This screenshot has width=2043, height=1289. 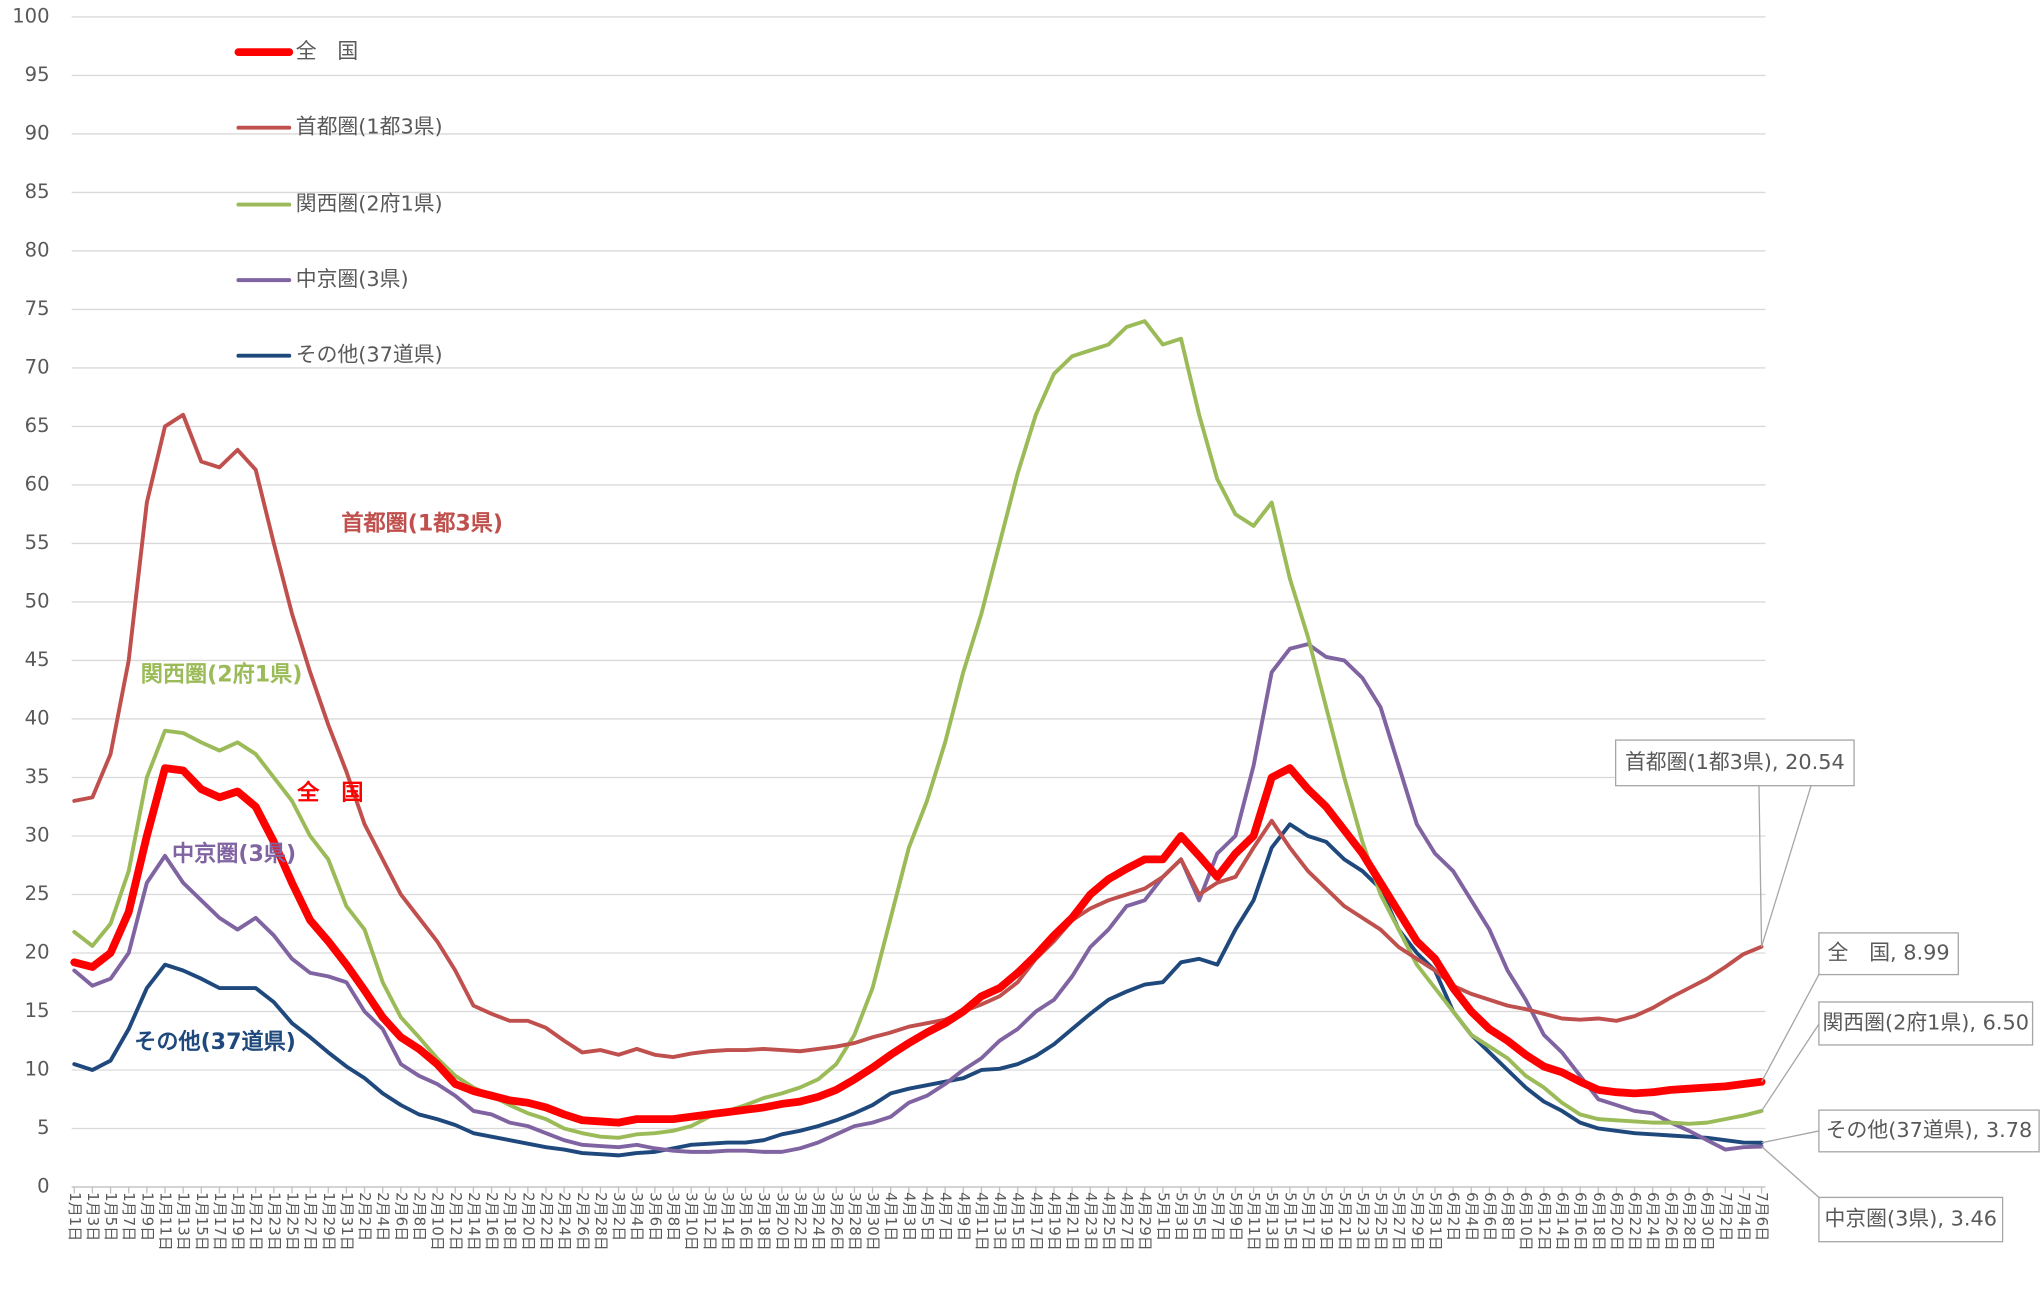 What do you see at coordinates (583, 1221) in the screenshot?
I see `x-tick-label: 2月26日` at bounding box center [583, 1221].